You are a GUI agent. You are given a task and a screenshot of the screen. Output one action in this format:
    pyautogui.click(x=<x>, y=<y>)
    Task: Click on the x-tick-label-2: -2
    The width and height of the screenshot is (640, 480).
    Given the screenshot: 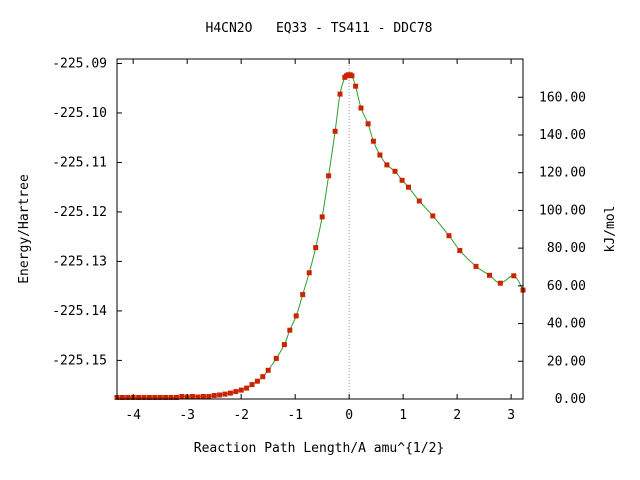 What is the action you would take?
    pyautogui.click(x=241, y=415)
    